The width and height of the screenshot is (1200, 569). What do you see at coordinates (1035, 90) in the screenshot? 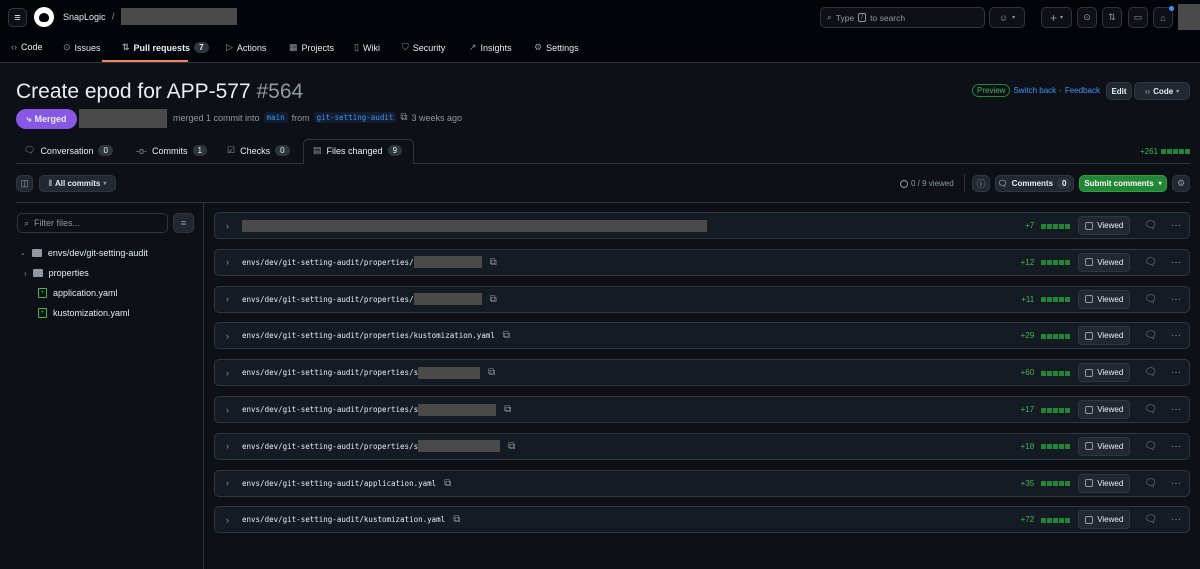
I see `switch-back-link: Switch back` at bounding box center [1035, 90].